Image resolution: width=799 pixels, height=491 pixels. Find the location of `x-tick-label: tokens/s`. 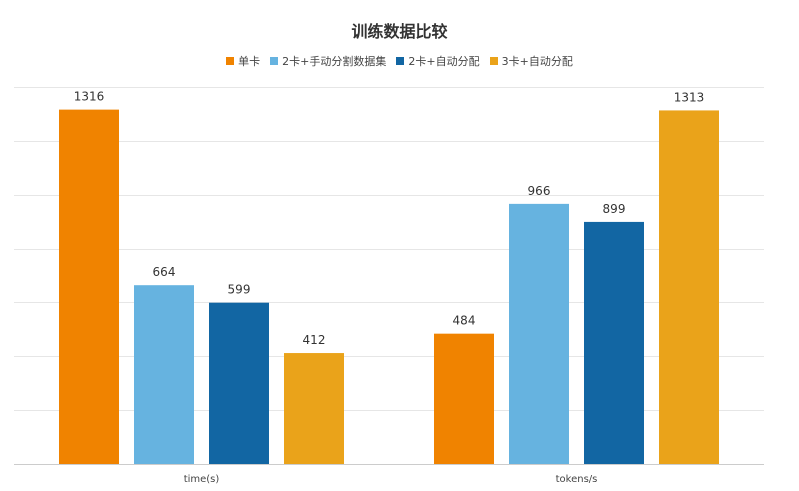

x-tick-label: tokens/s is located at coordinates (577, 479).